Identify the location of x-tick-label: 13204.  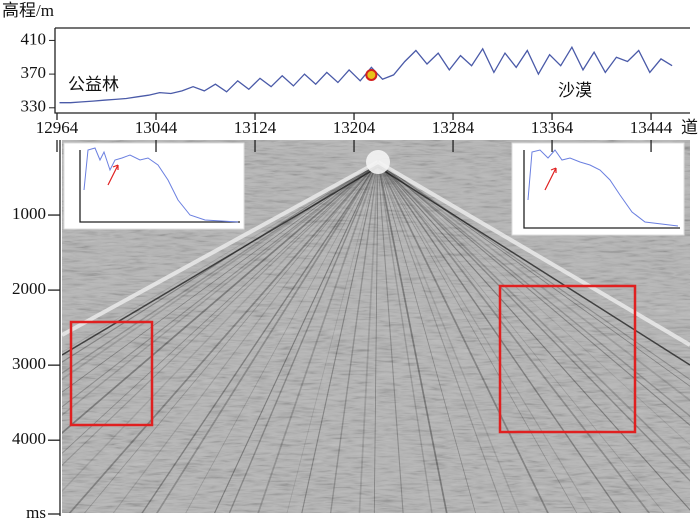
(354, 127).